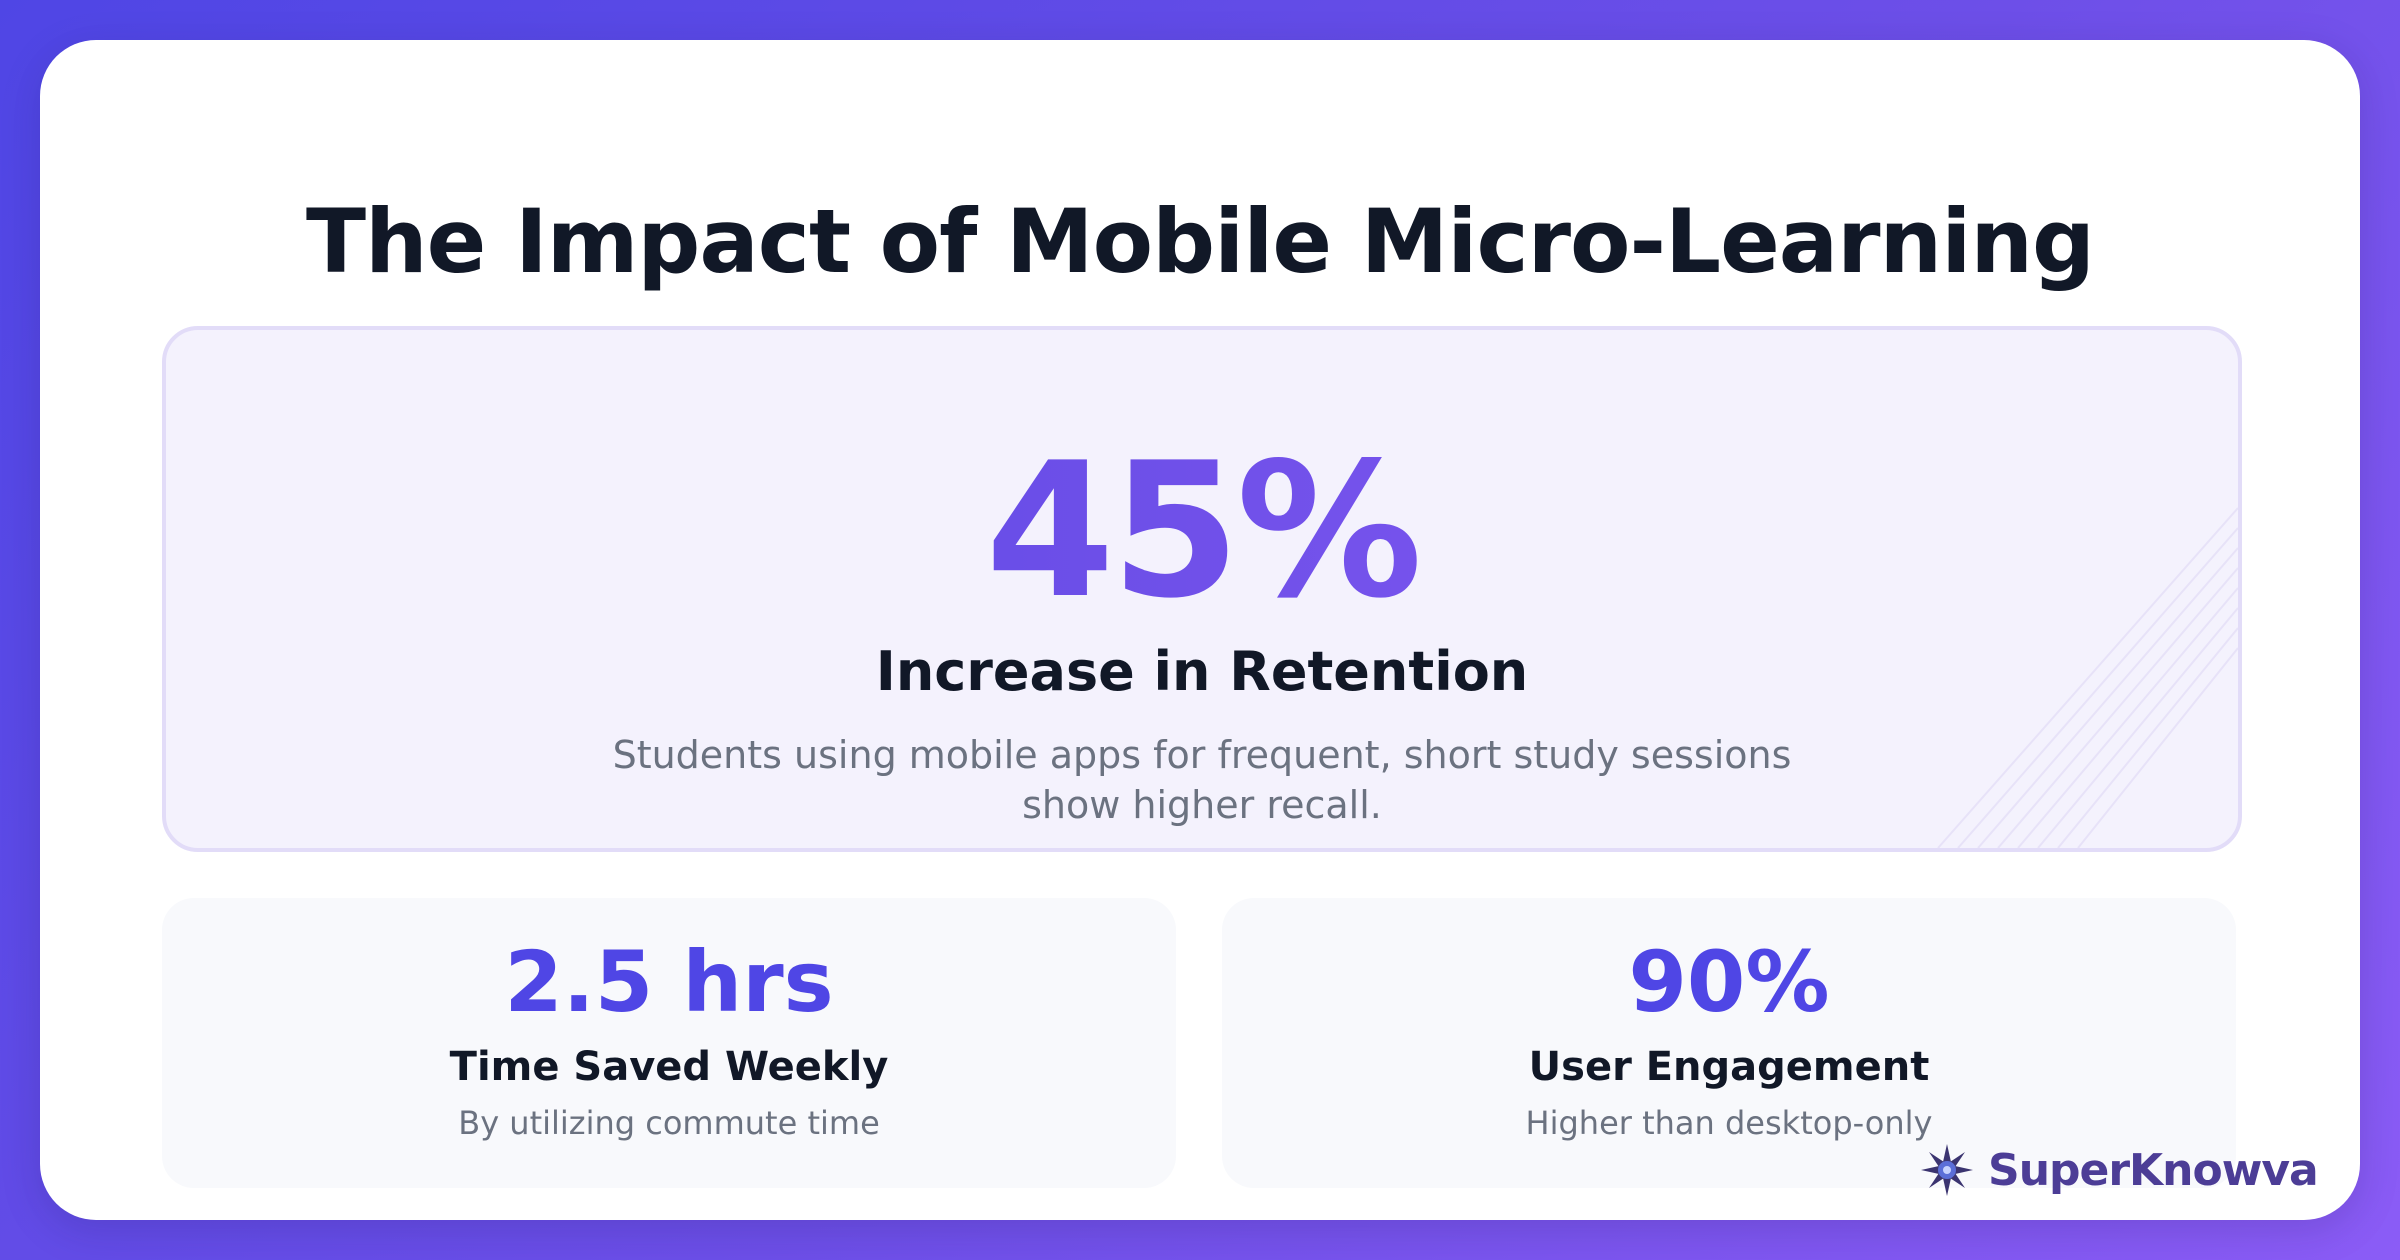  I want to click on brand-logo: SuperKnowva, so click(2119, 1170).